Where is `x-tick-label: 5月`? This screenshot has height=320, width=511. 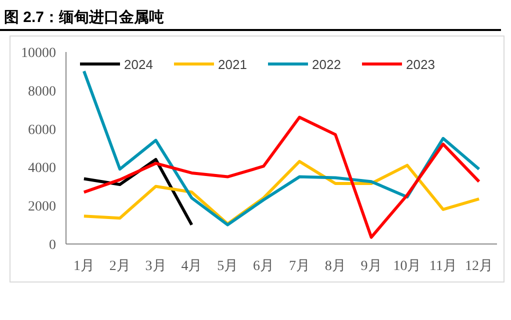 x-tick-label: 5月 is located at coordinates (227, 266).